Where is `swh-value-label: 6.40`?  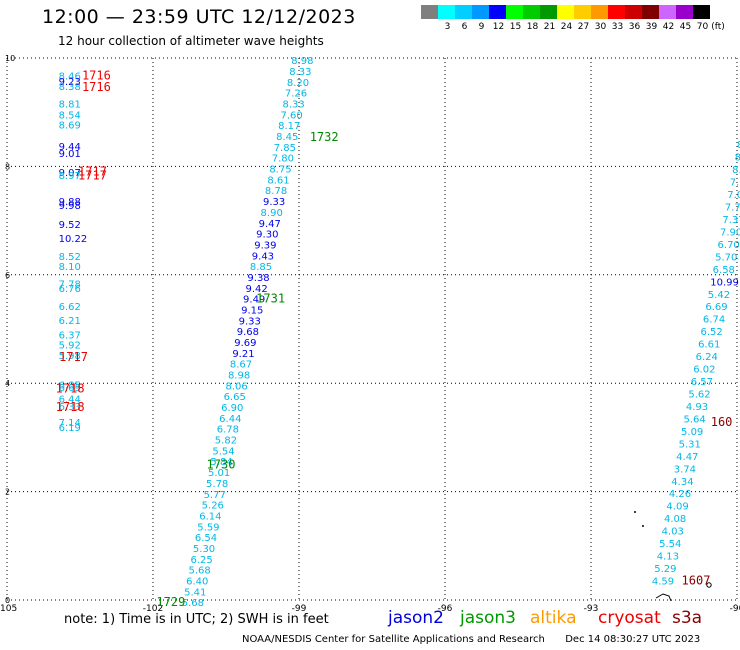
swh-value-label: 6.40 is located at coordinates (197, 581).